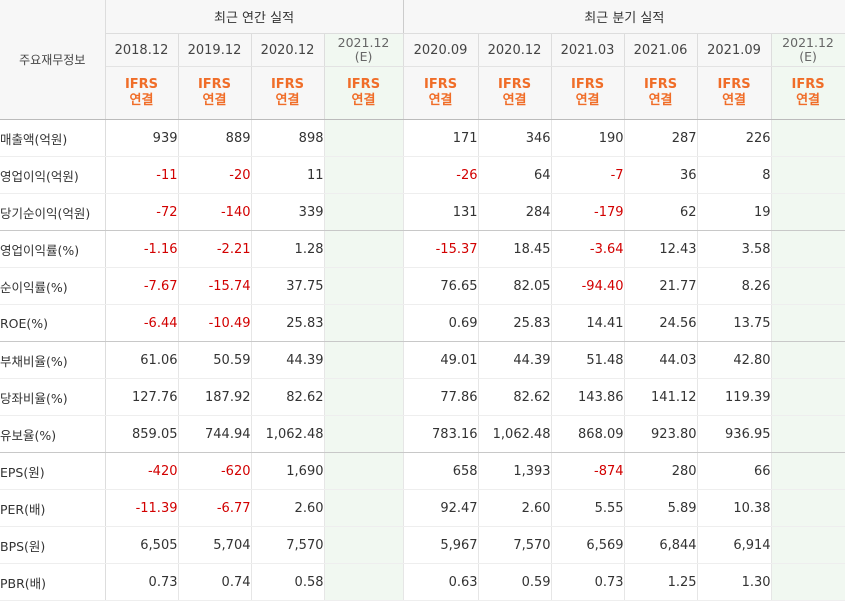 The height and width of the screenshot is (601, 845). I want to click on value-cell: 1,062.48, so click(515, 434).